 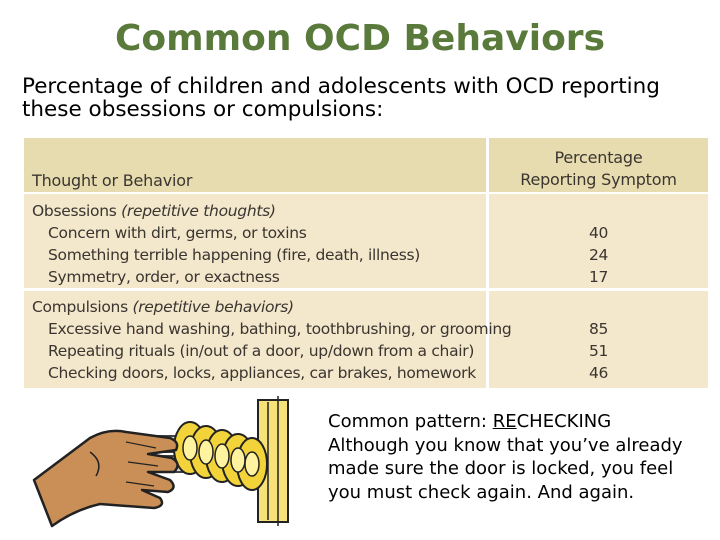 What do you see at coordinates (366, 289) in the screenshot?
I see `group-divider` at bounding box center [366, 289].